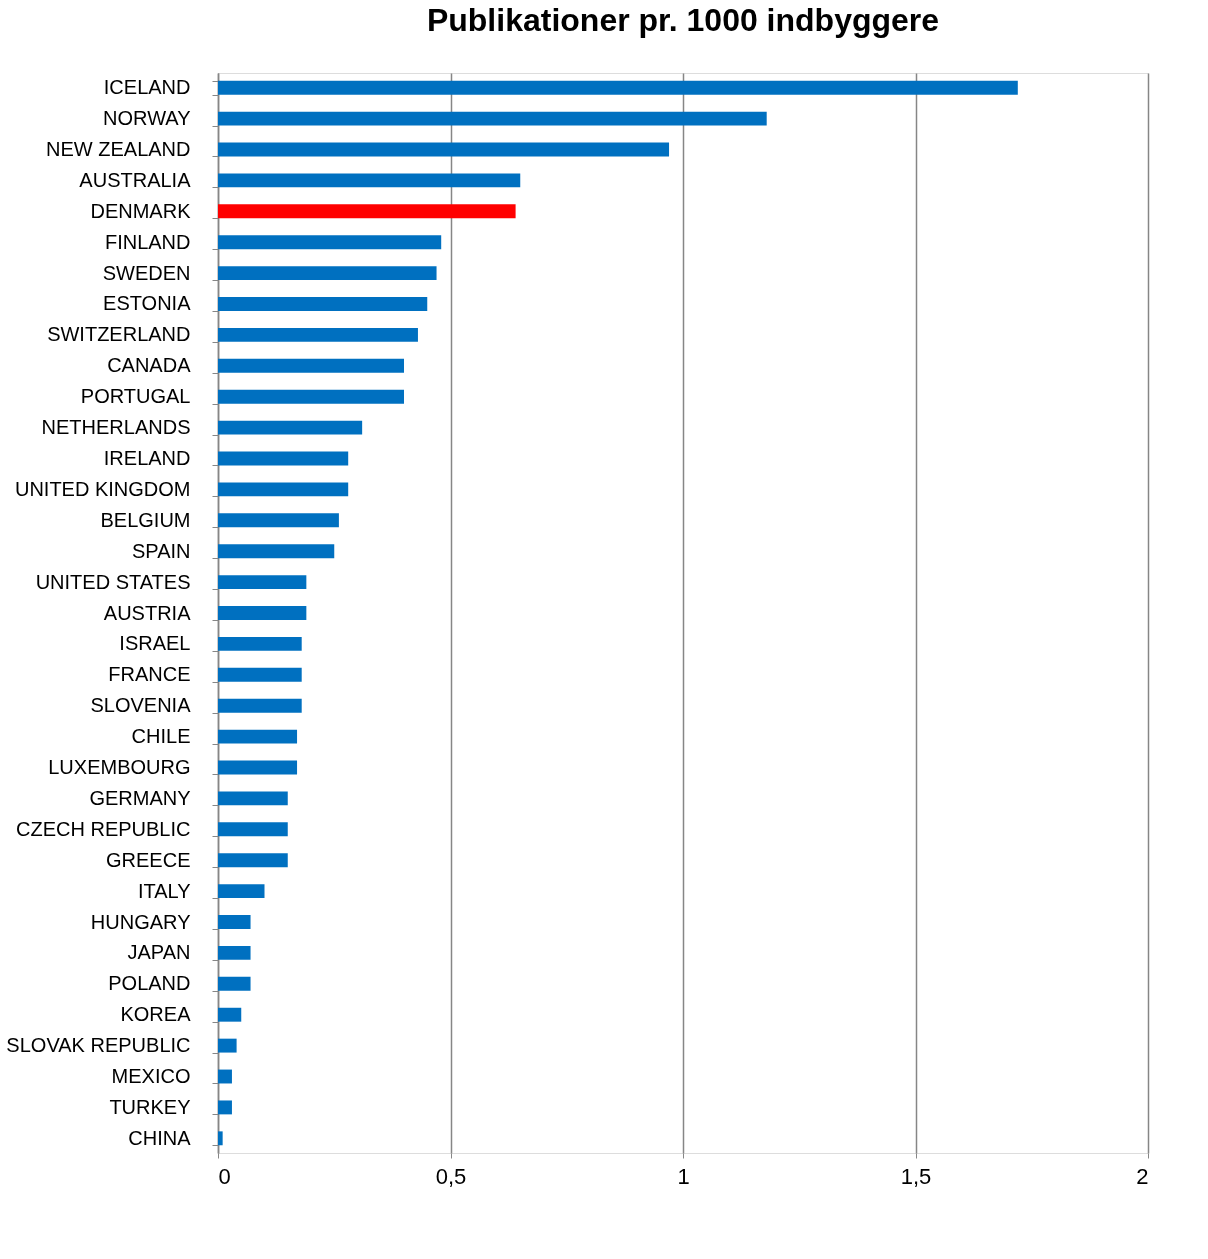 This screenshot has width=1208, height=1259. What do you see at coordinates (146, 272) in the screenshot?
I see `y-tick-label: SWEDEN` at bounding box center [146, 272].